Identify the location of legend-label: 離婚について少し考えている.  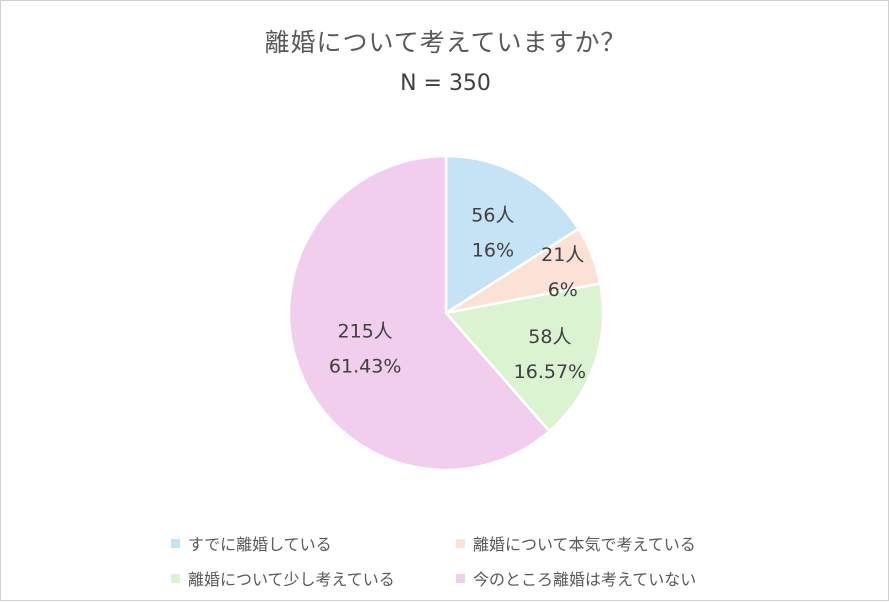
(291, 579).